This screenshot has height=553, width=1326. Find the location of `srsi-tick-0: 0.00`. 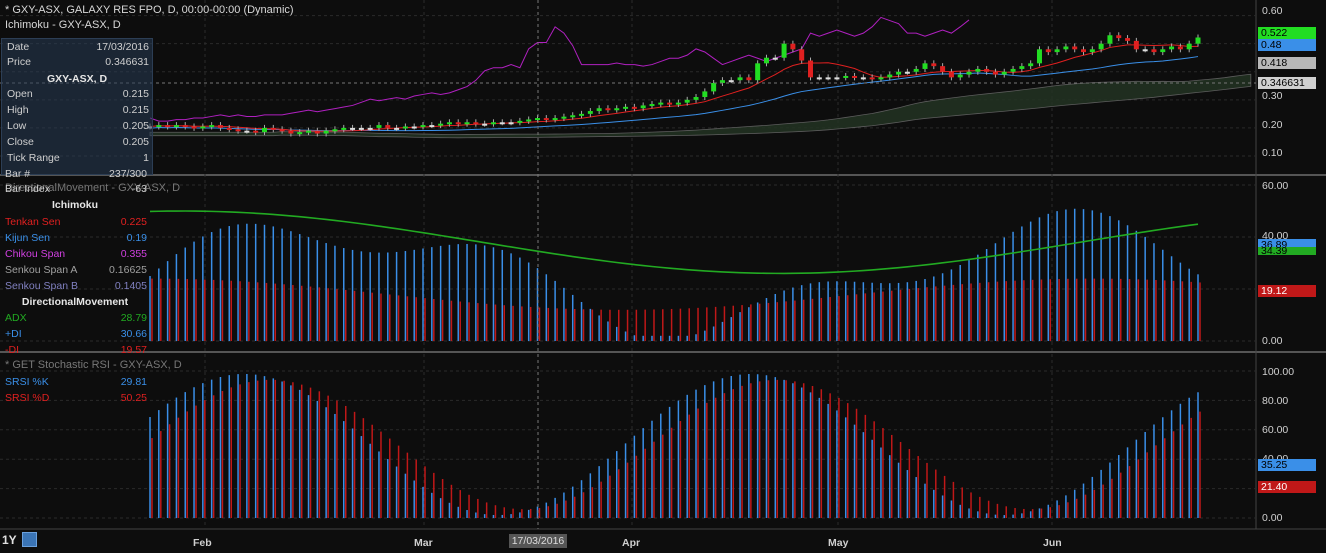

srsi-tick-0: 0.00 is located at coordinates (1272, 518).